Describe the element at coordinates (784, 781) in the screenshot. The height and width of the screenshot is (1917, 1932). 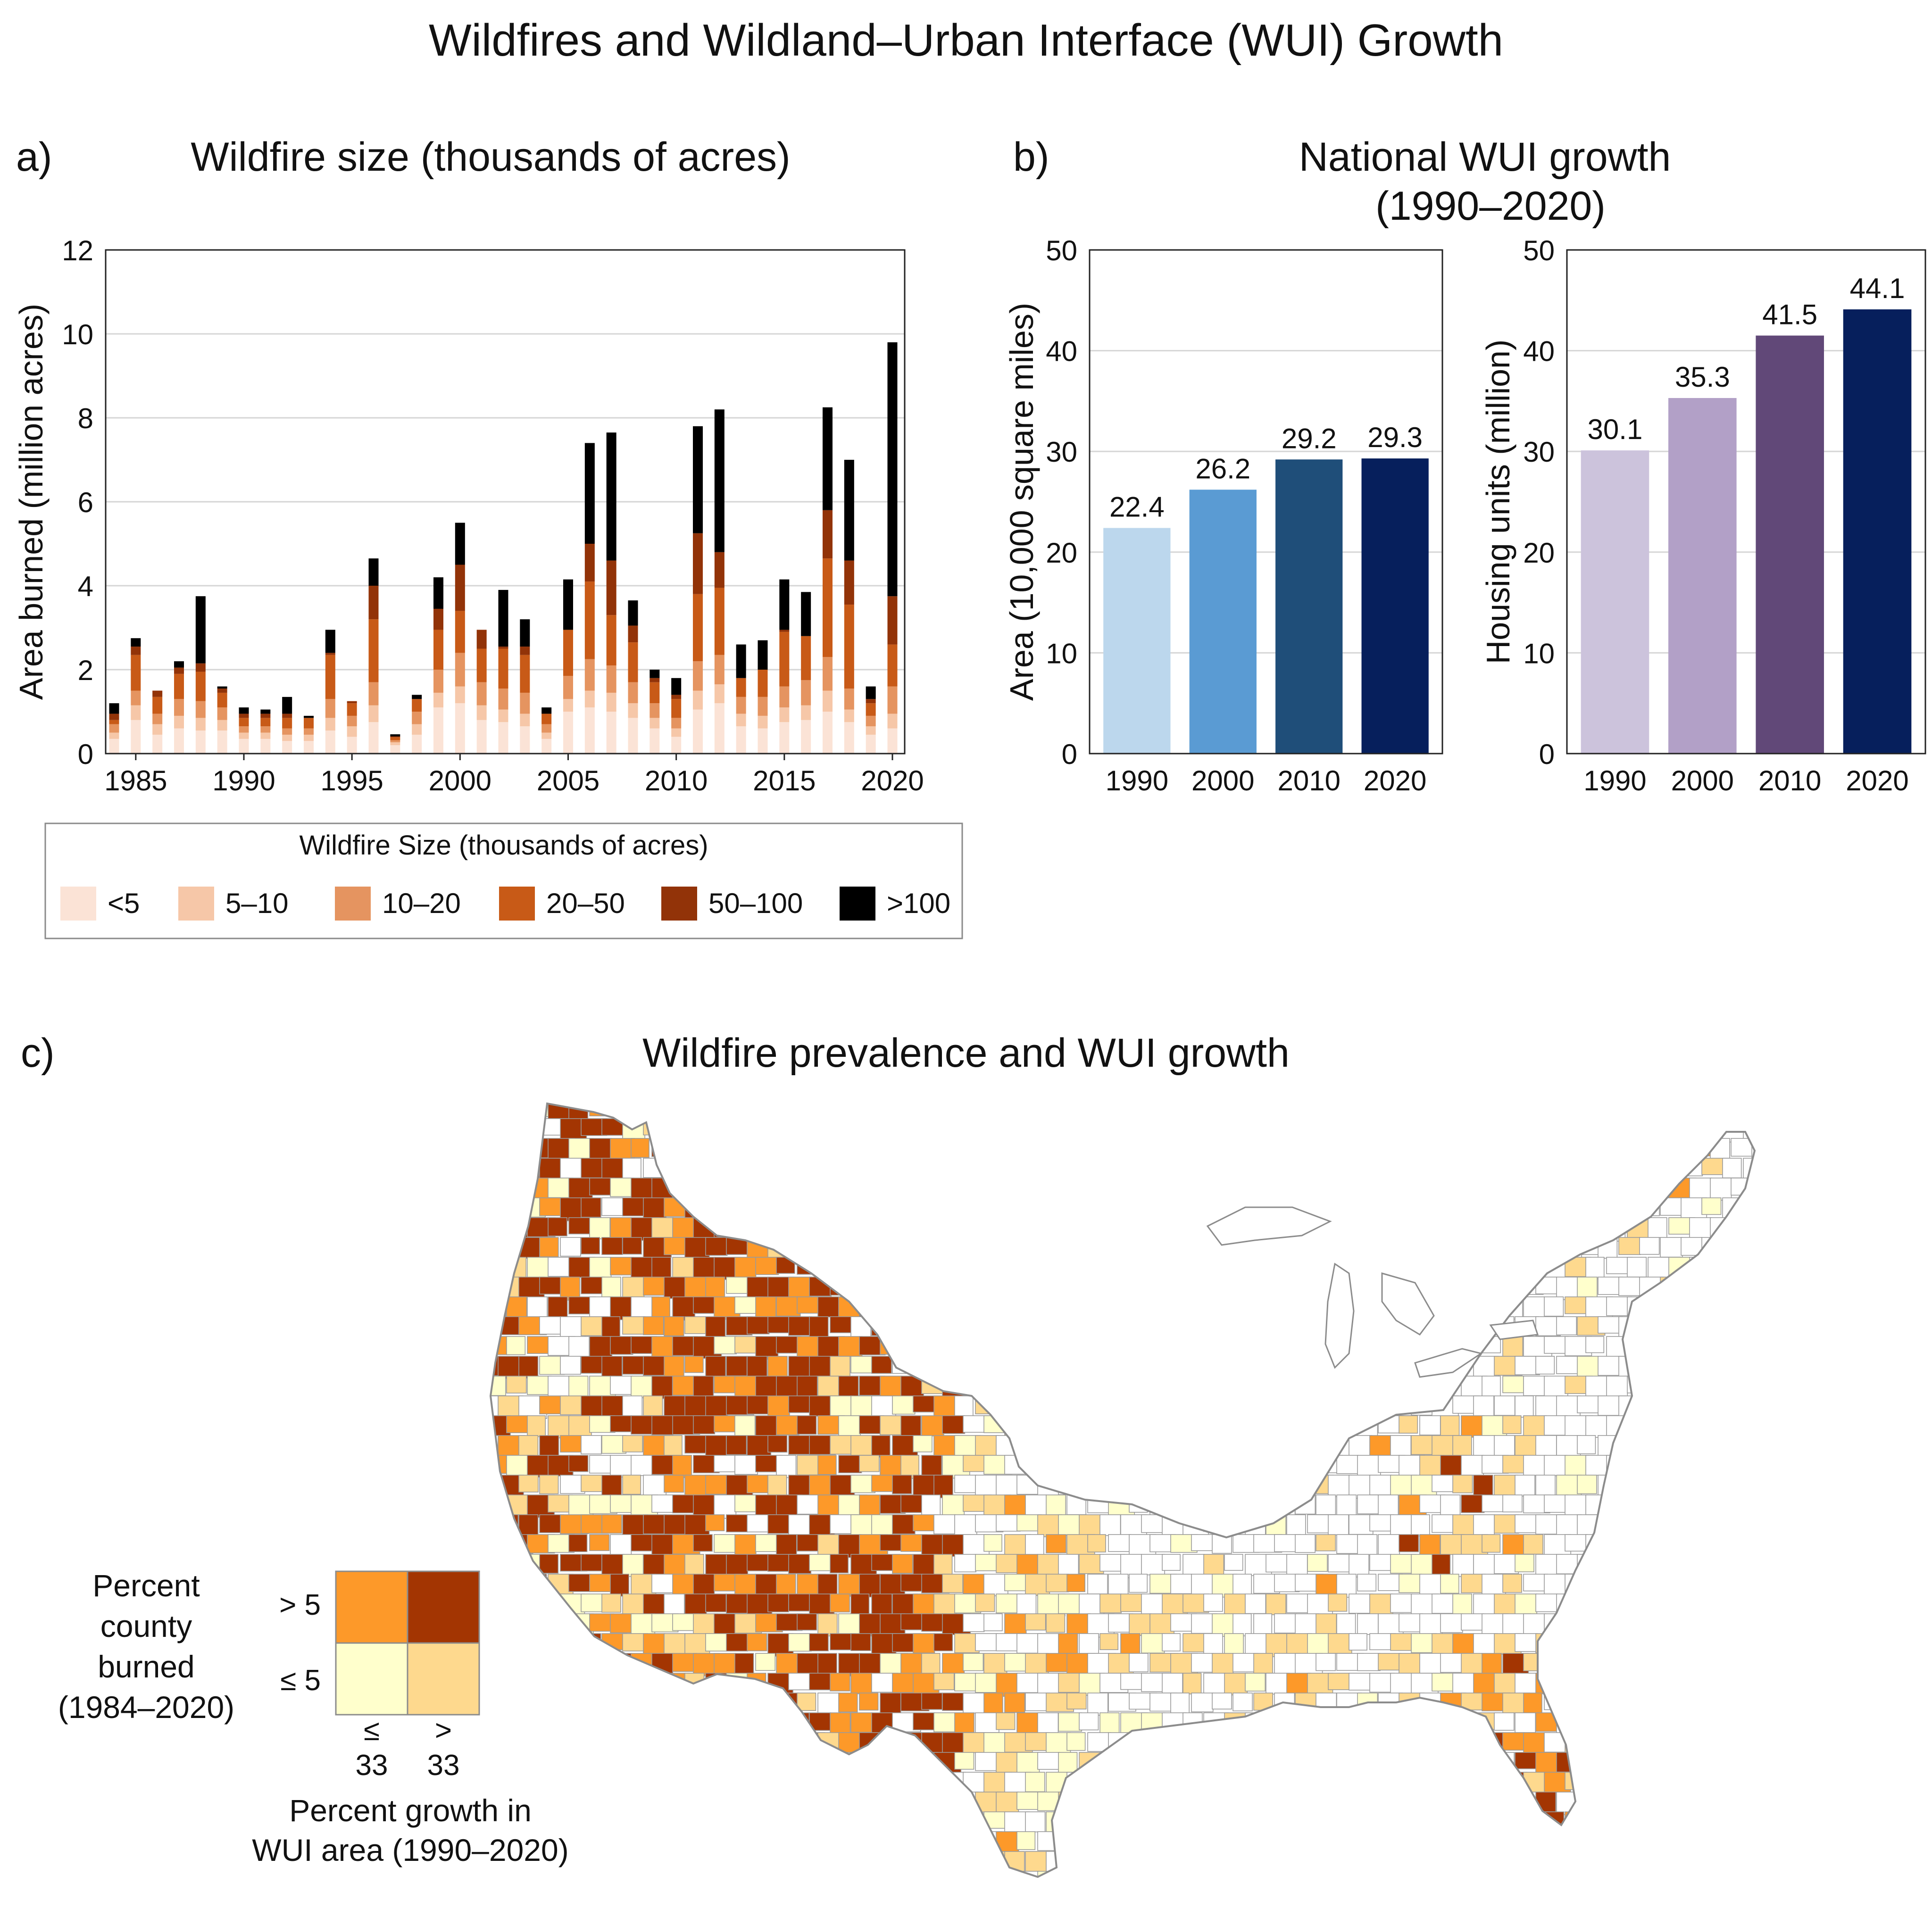
I see `x-tick-label: 2015` at that location.